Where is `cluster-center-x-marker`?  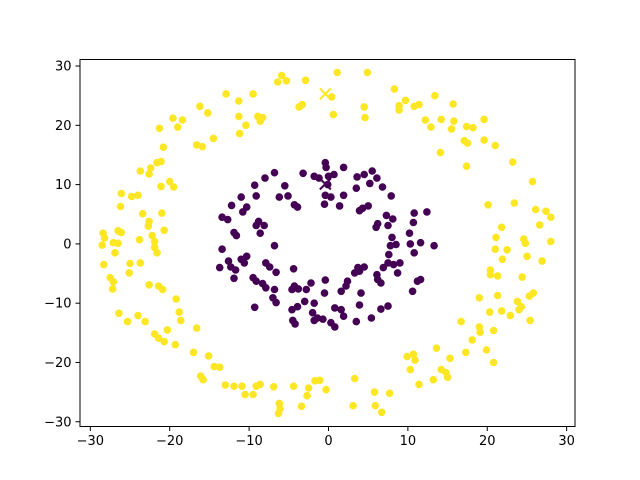
cluster-center-x-marker is located at coordinates (325, 94).